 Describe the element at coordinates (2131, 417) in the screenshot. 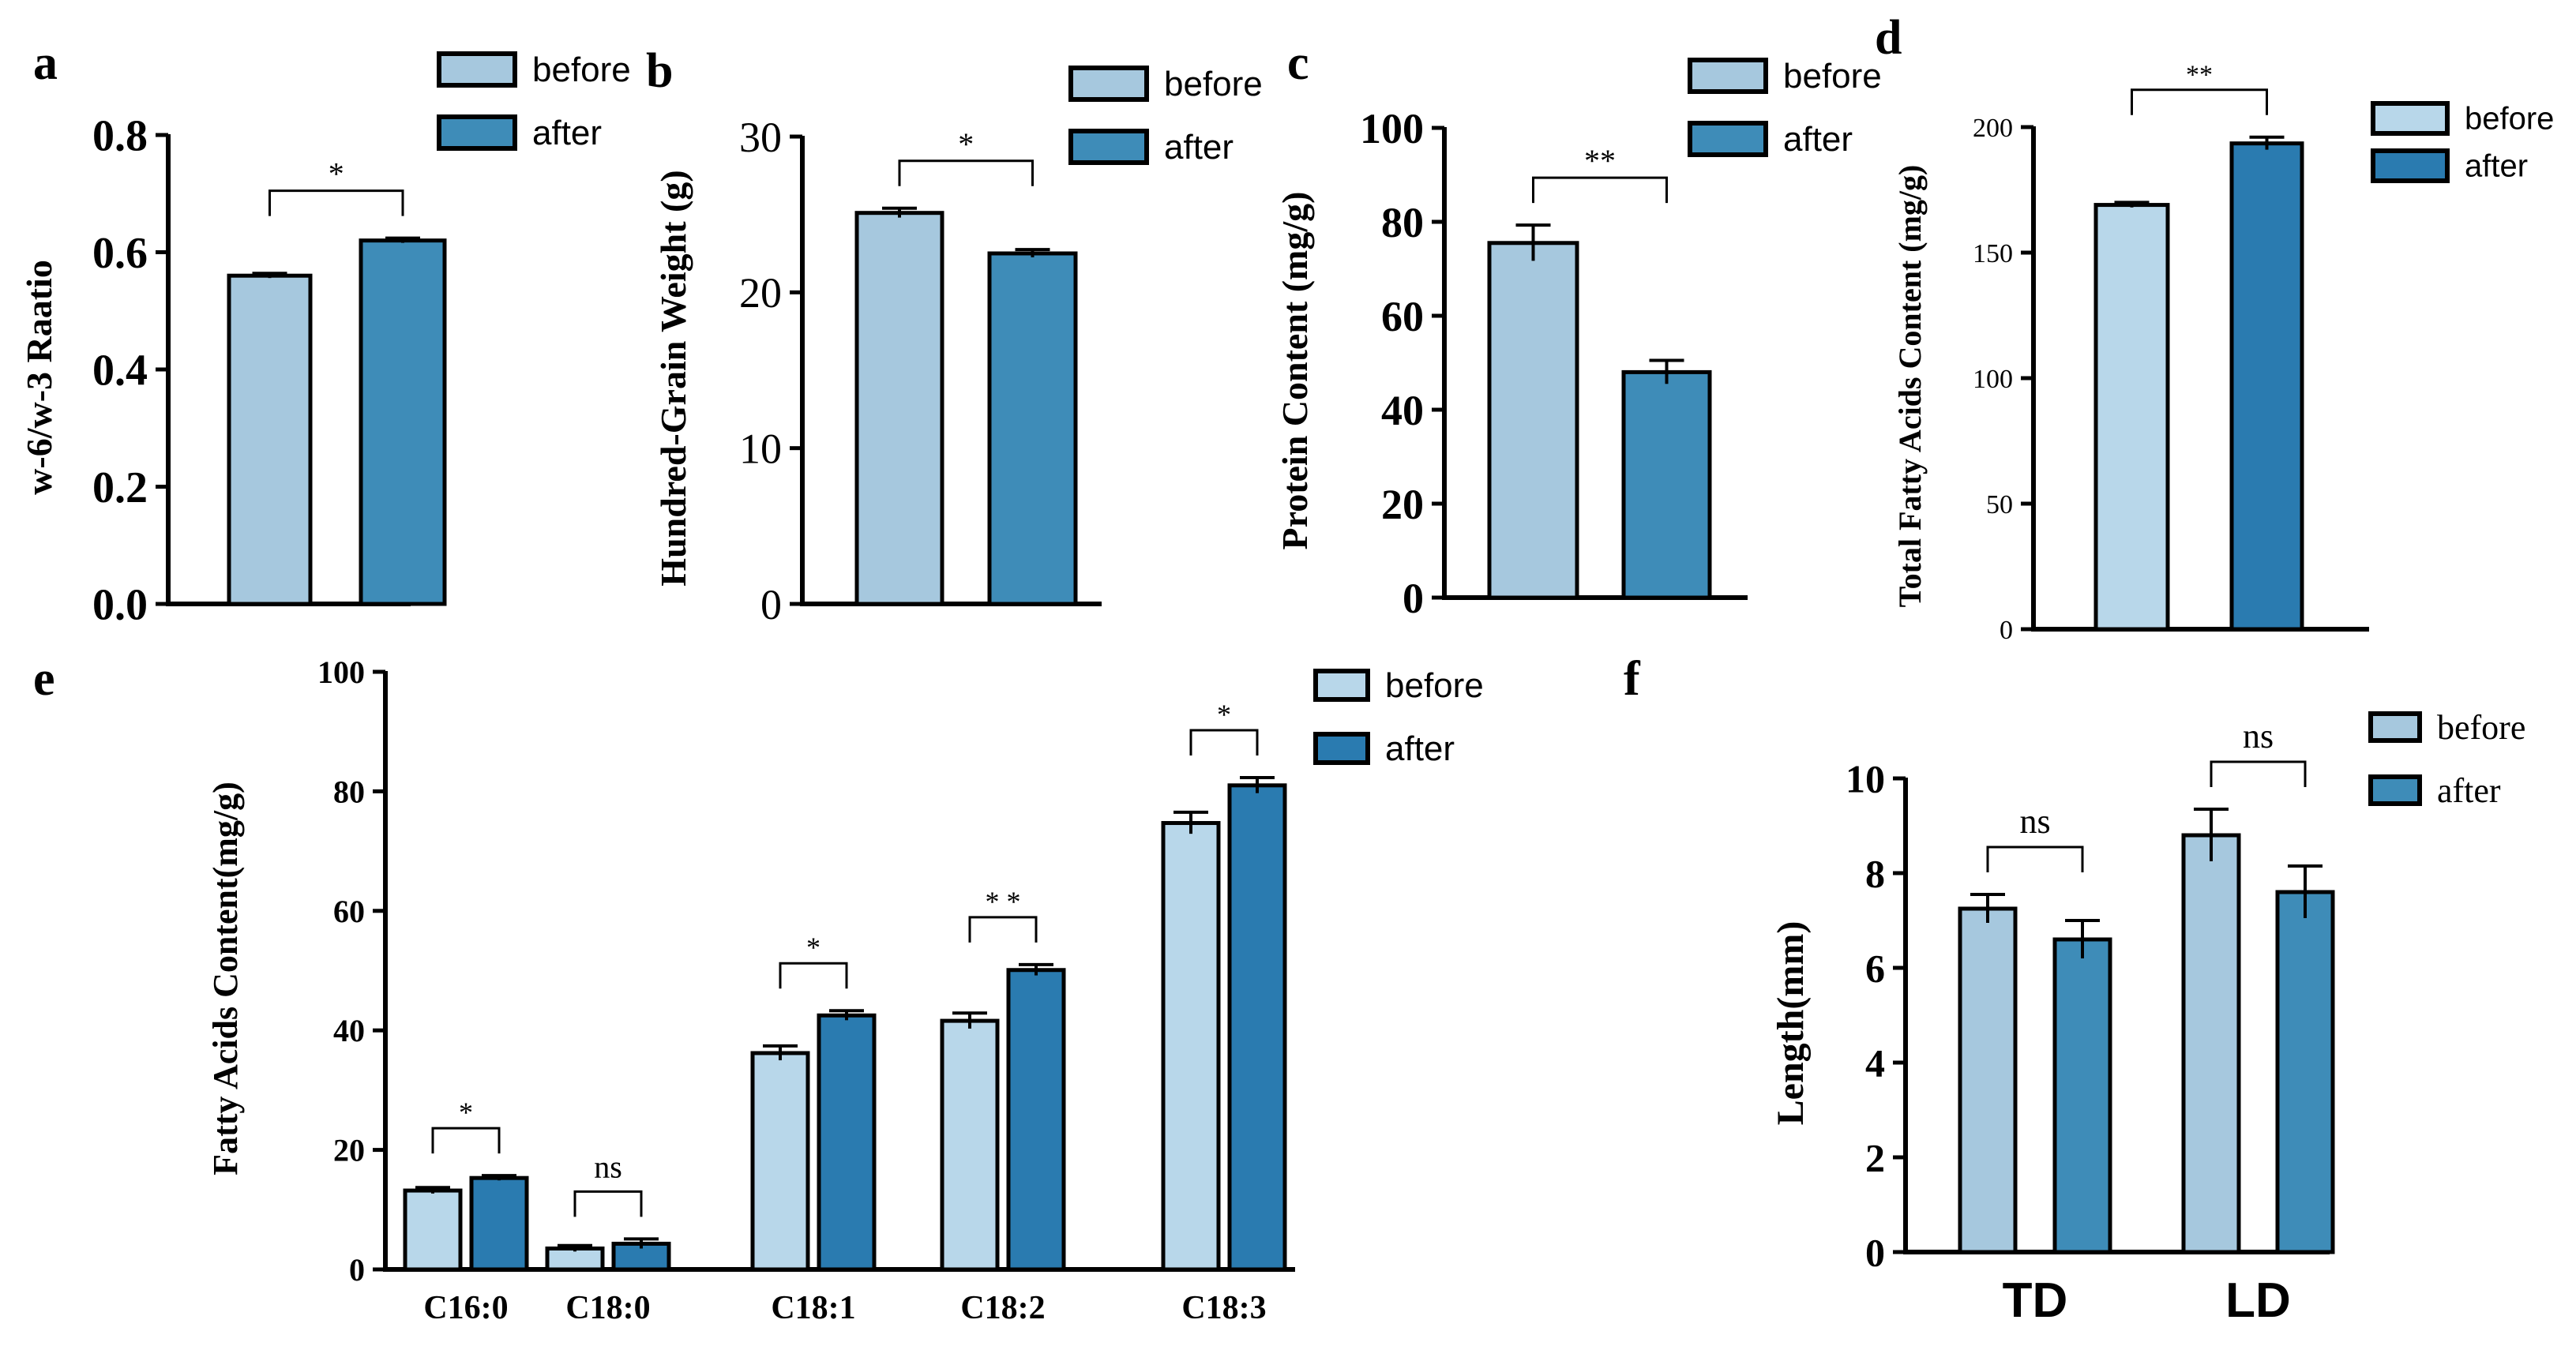

I see `panel-d-bar-before` at that location.